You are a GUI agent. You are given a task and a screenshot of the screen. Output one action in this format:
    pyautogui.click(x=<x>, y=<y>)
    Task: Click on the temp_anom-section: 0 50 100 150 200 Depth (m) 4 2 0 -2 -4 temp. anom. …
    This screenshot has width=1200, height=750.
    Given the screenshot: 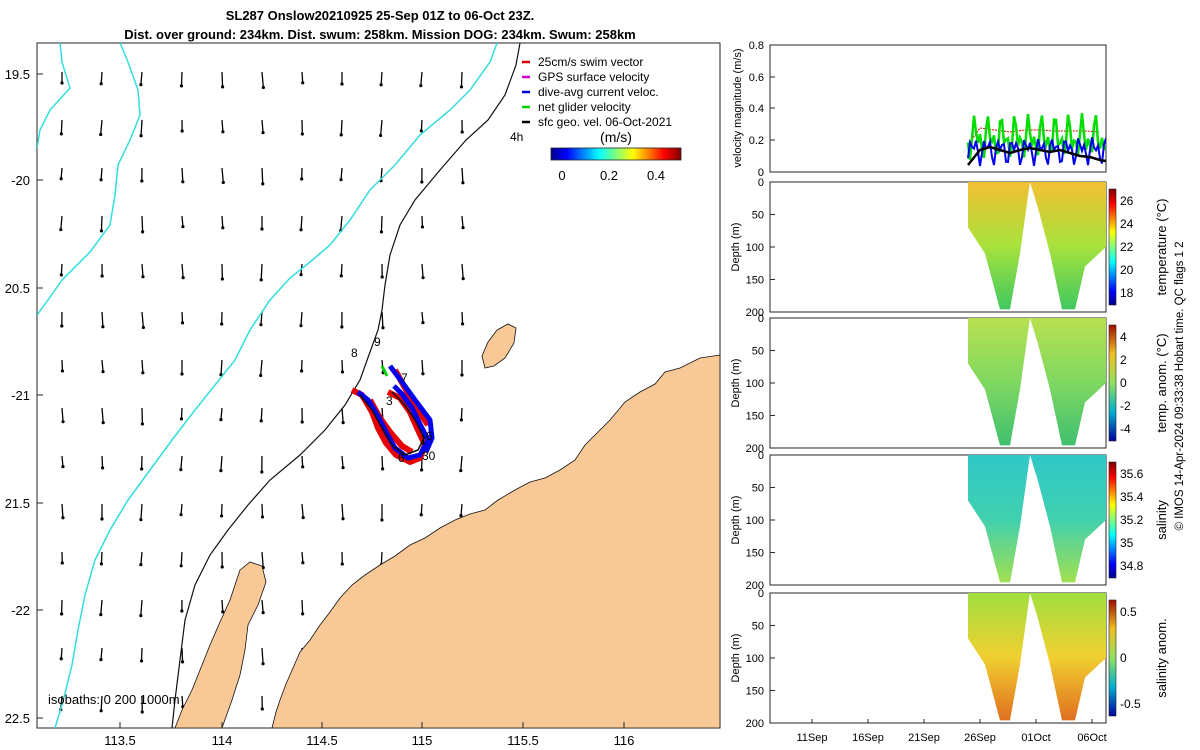 What is the action you would take?
    pyautogui.click(x=949, y=384)
    